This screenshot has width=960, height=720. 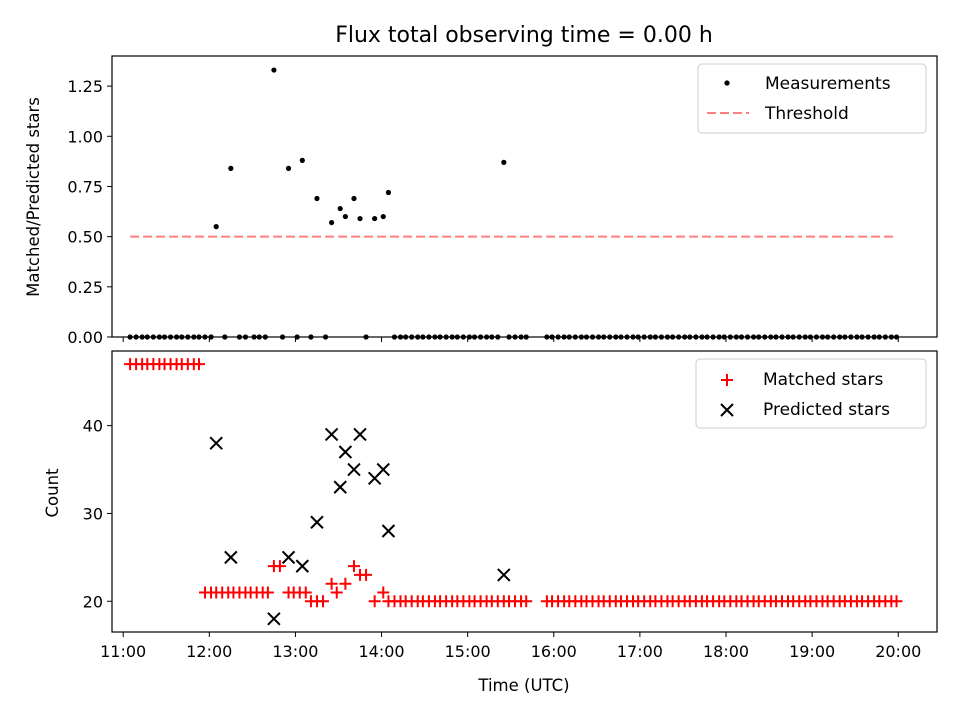 I want to click on legend-matched-marker, so click(x=727, y=380).